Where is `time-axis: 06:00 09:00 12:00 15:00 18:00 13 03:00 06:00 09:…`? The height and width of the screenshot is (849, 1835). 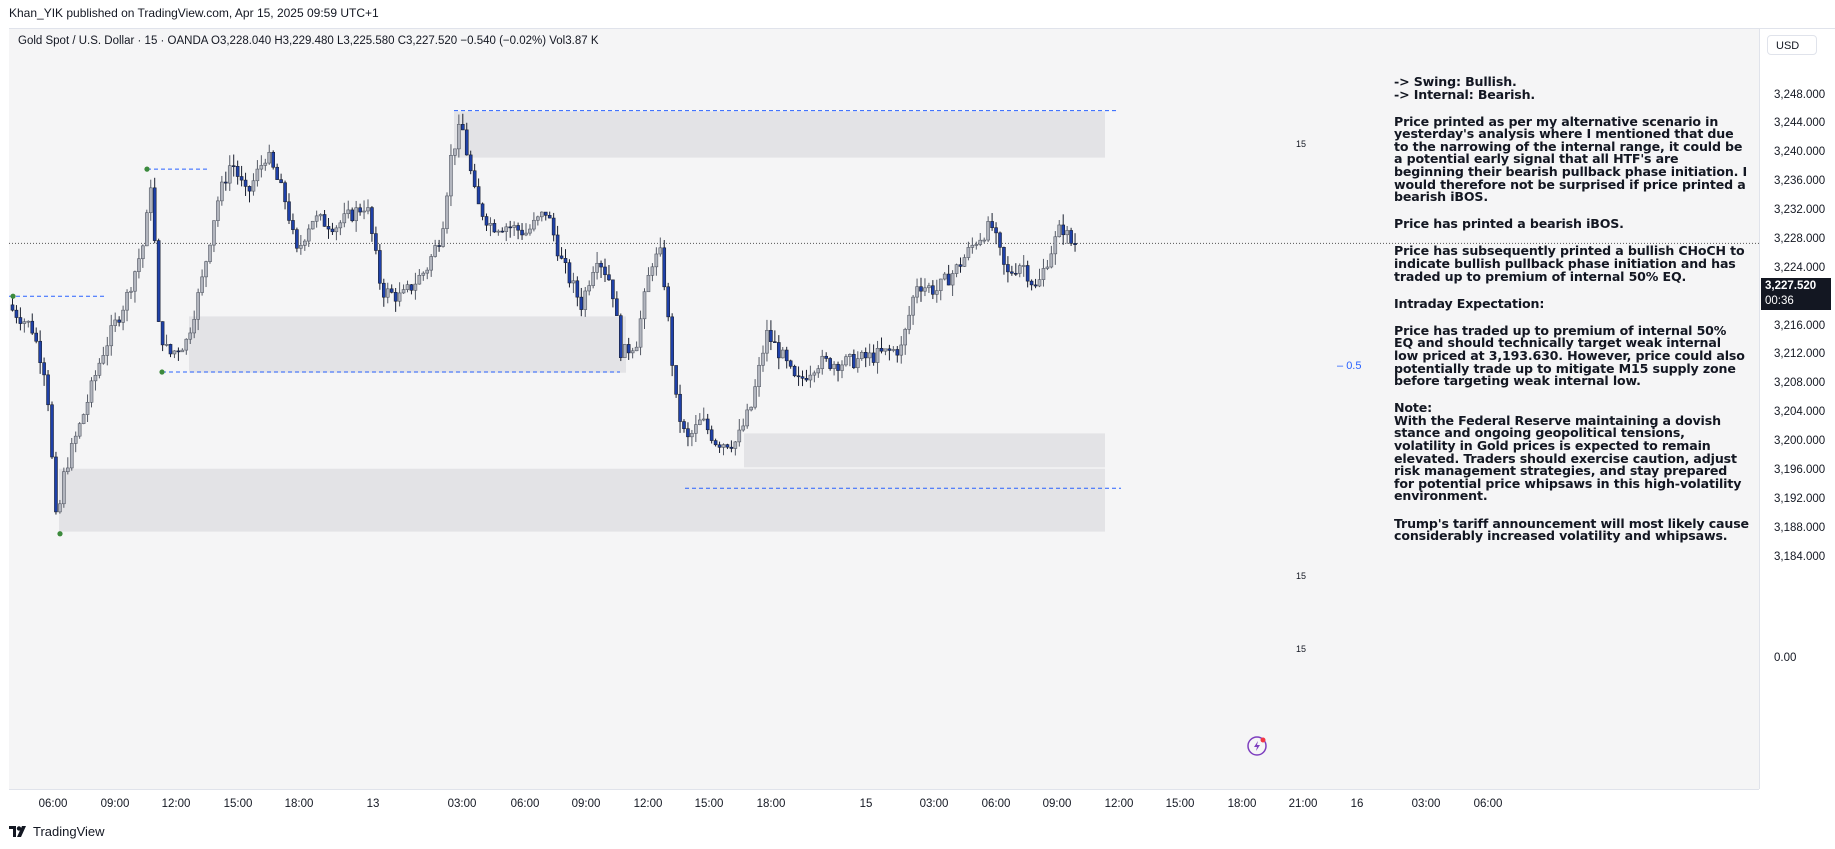
time-axis: 06:00 09:00 12:00 15:00 18:00 13 03:00 06:00 09:… is located at coordinates (884, 803).